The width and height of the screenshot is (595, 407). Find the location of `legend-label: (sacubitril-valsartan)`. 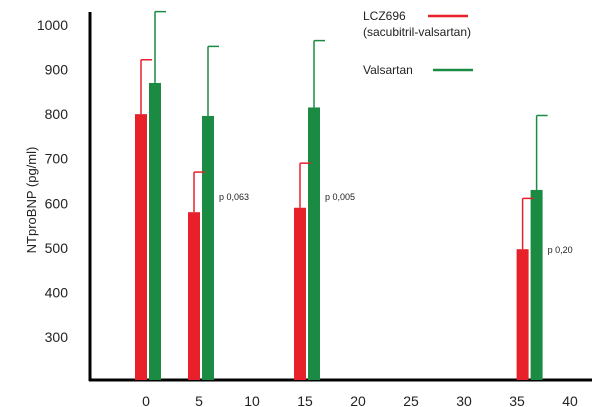

legend-label: (sacubitril-valsartan) is located at coordinates (417, 32).